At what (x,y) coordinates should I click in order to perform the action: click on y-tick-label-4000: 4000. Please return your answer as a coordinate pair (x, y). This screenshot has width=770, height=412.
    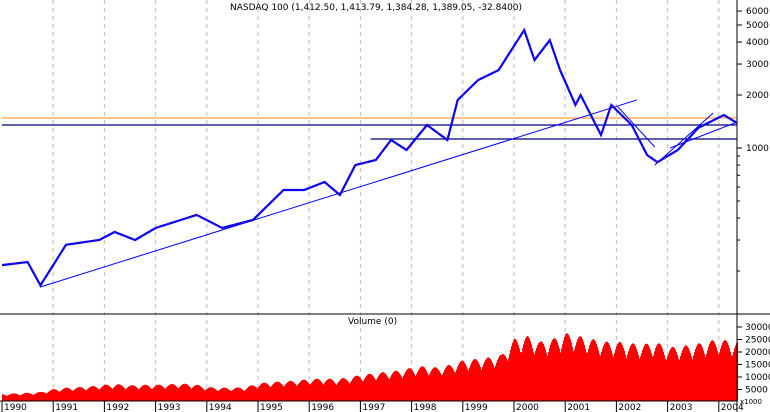
    Looking at the image, I should click on (757, 43).